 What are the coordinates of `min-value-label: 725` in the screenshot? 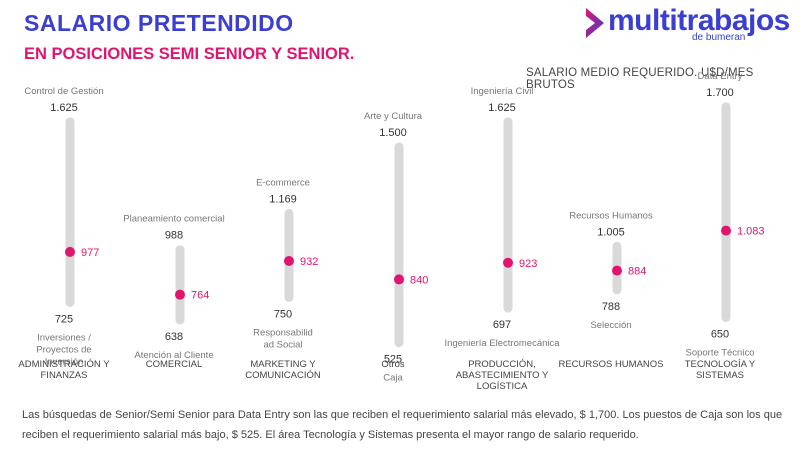 It's located at (64, 319).